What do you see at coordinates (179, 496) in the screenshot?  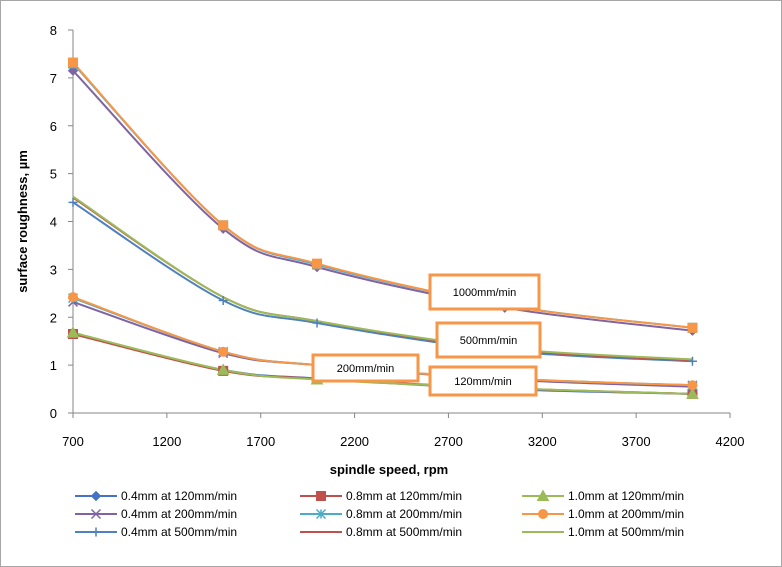 I see `legend-item-label: 0.4mm at 120mm/min` at bounding box center [179, 496].